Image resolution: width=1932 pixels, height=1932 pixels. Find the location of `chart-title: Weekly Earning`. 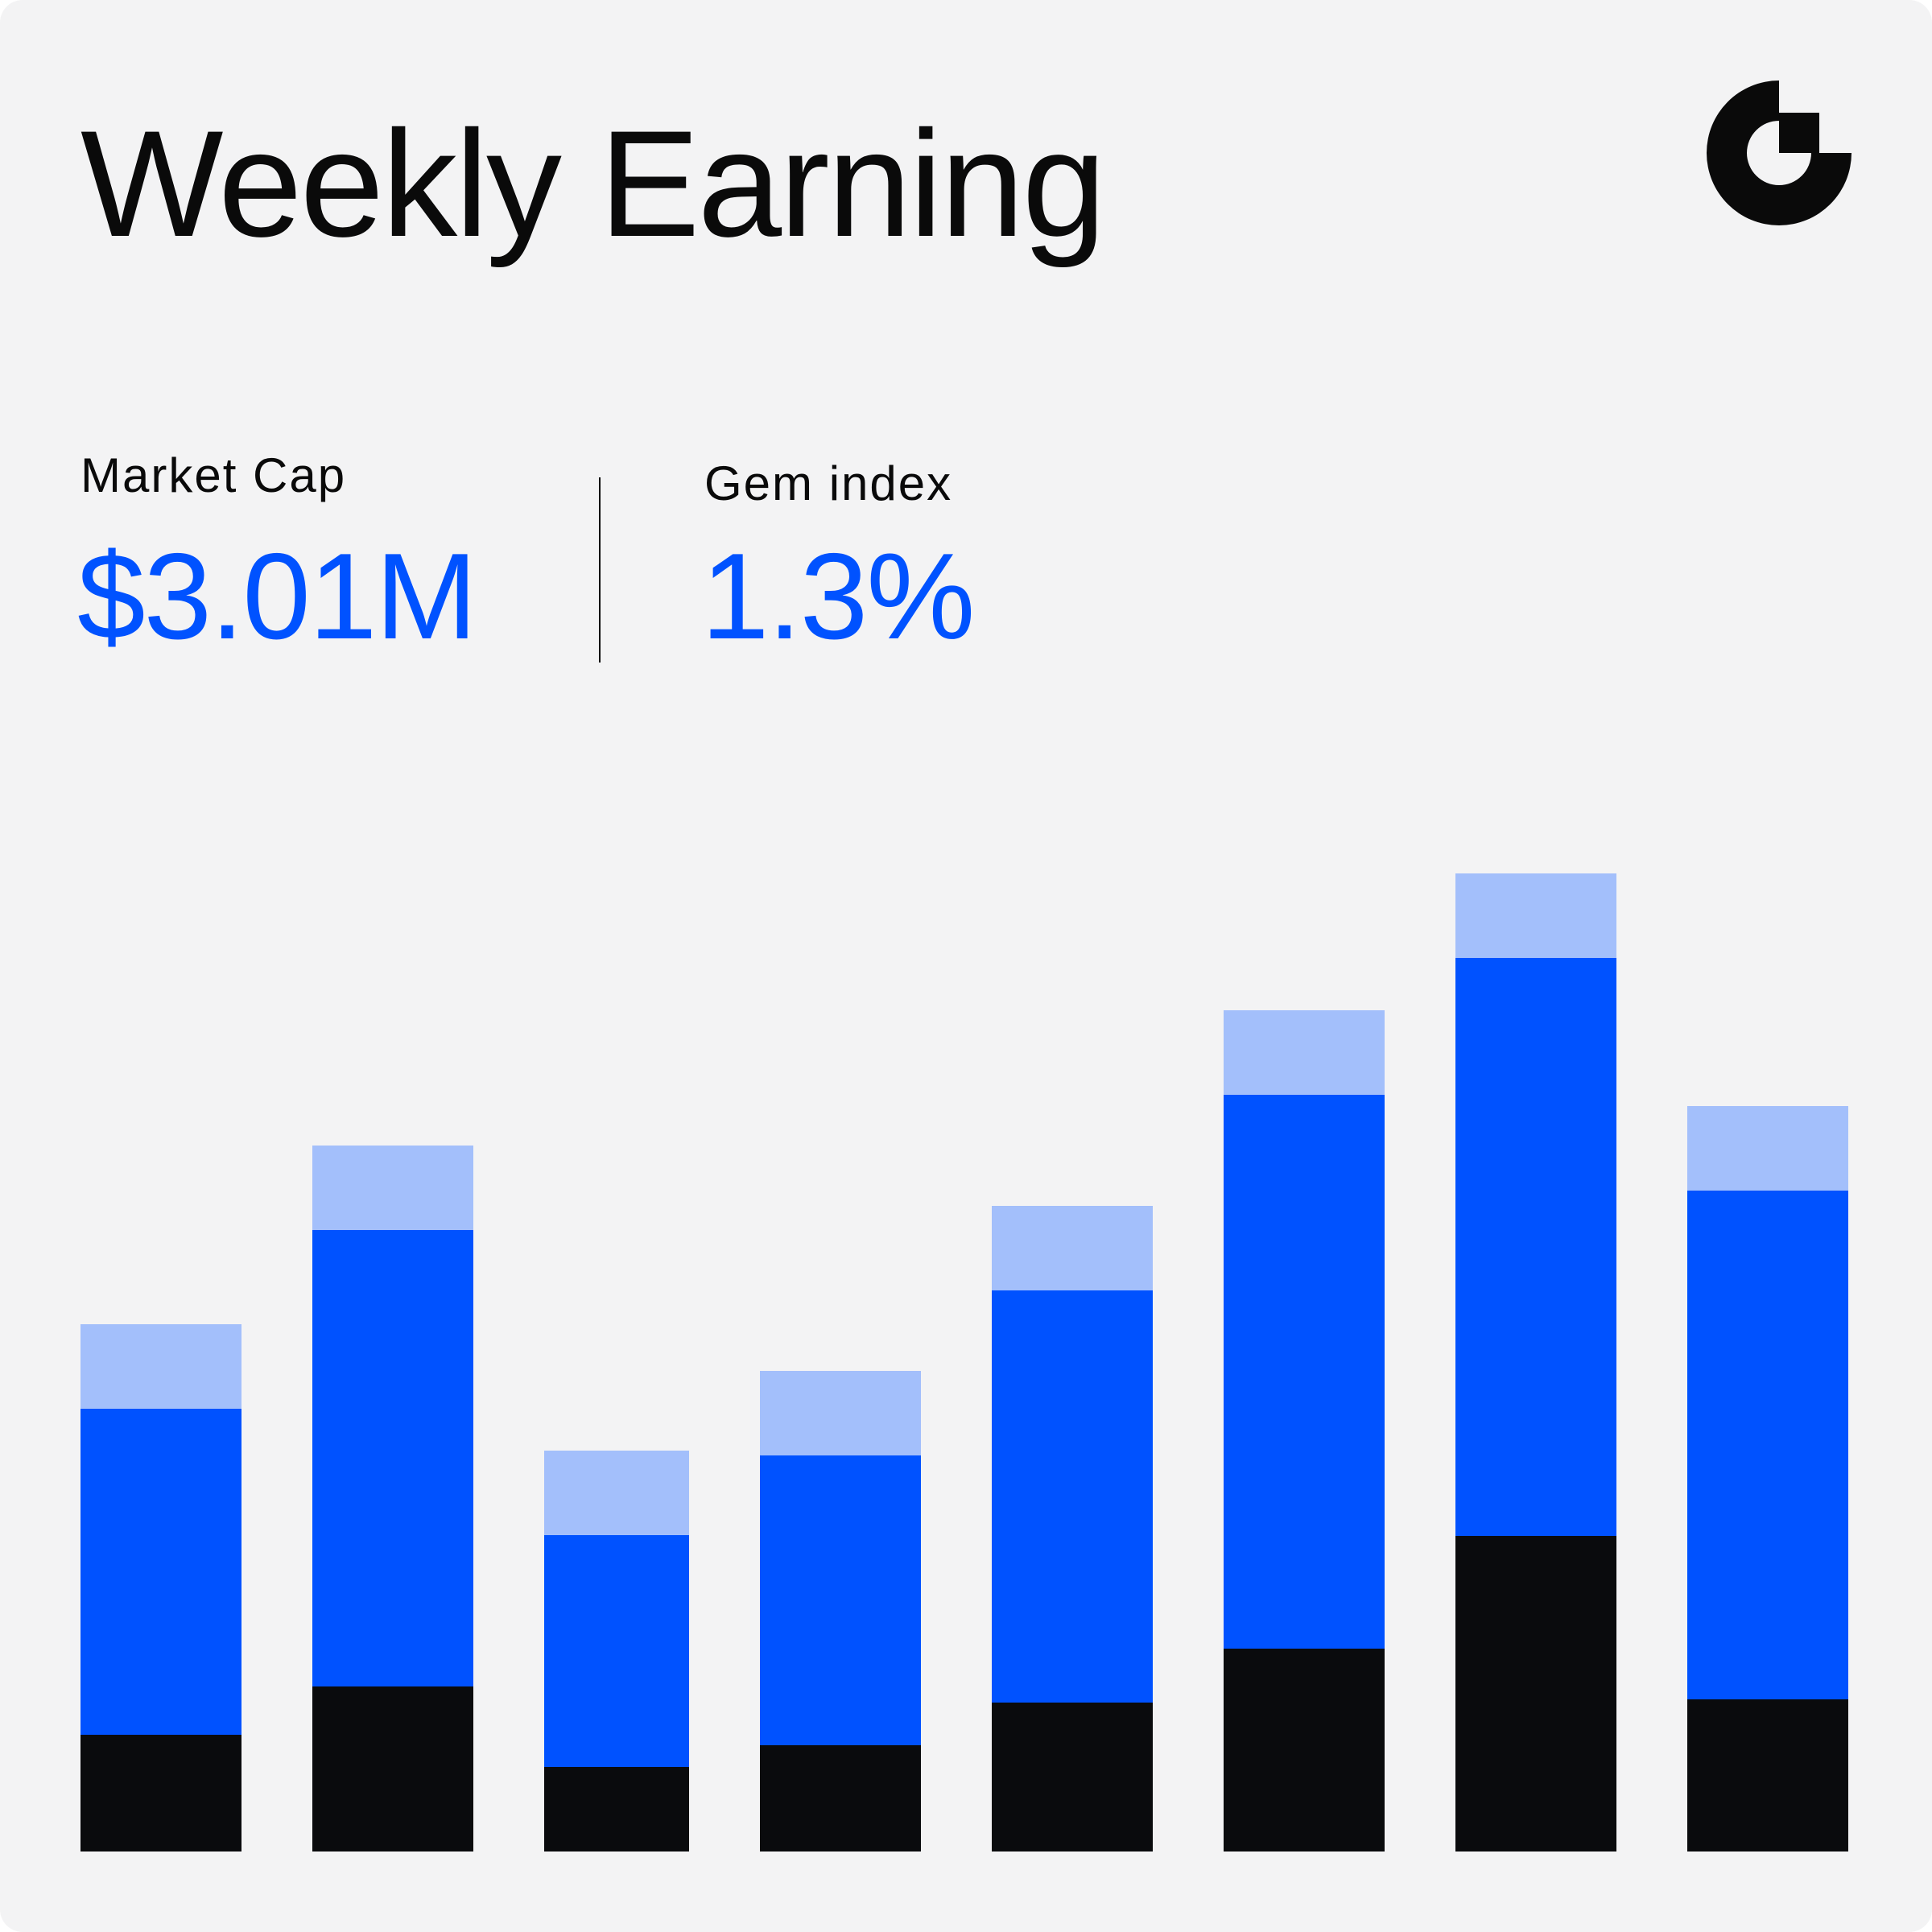

chart-title: Weekly Earning is located at coordinates (593, 183).